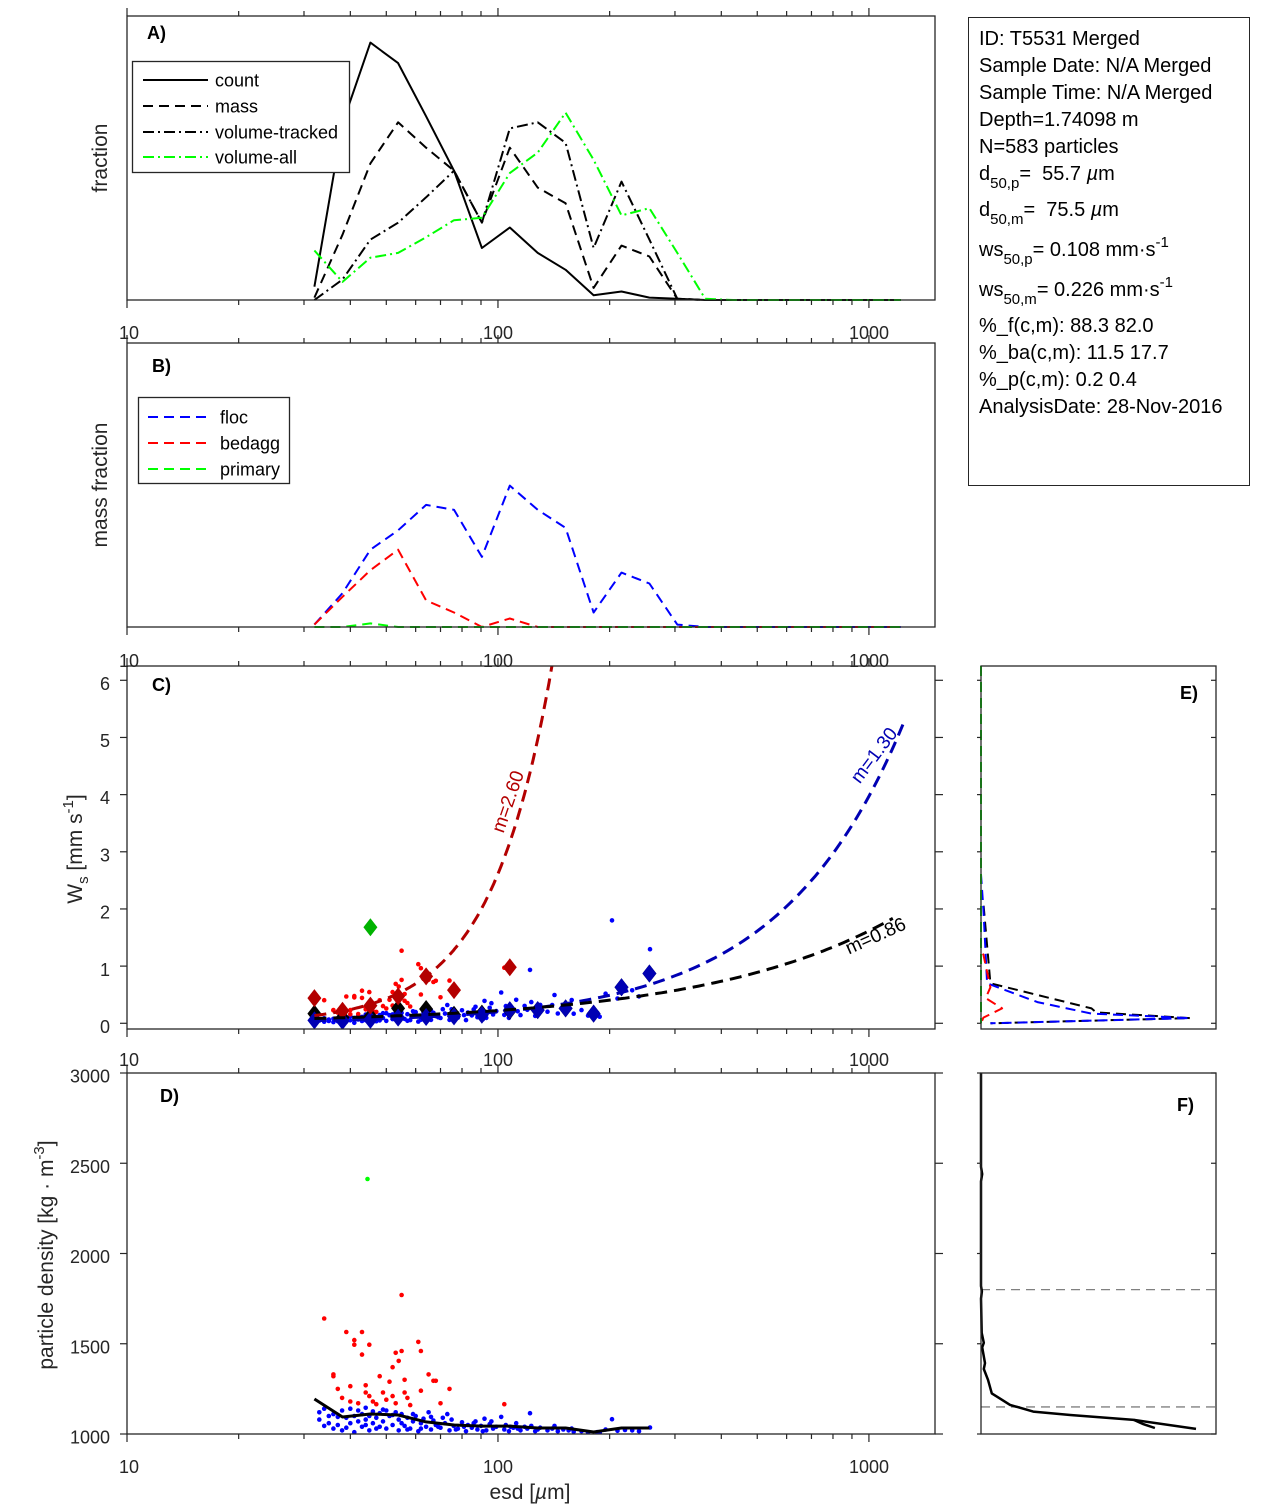  I want to click on median-diamond-floc, so click(649, 973).